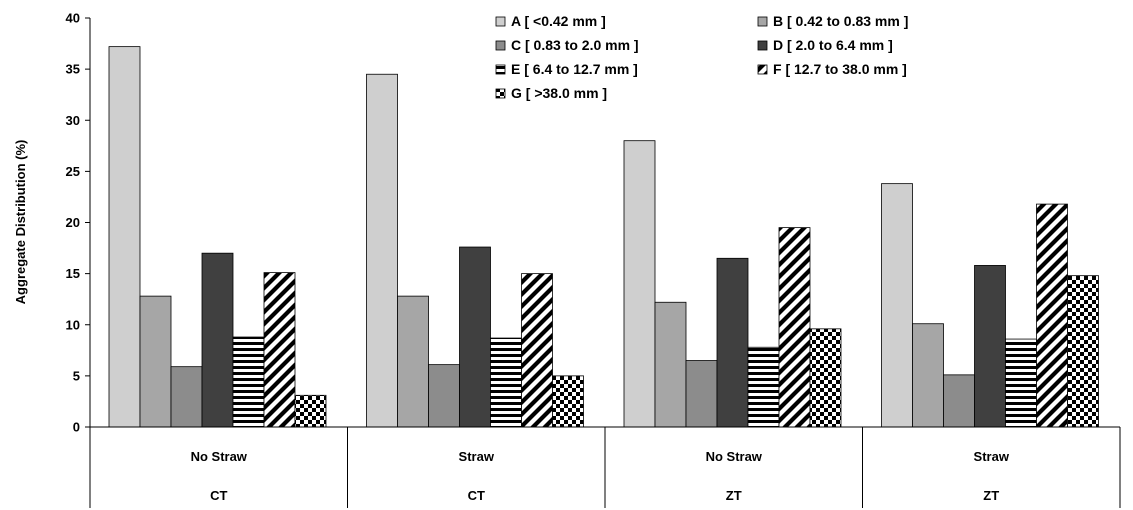 The width and height of the screenshot is (1133, 510). What do you see at coordinates (73, 69) in the screenshot?
I see `y-tick-label: 35` at bounding box center [73, 69].